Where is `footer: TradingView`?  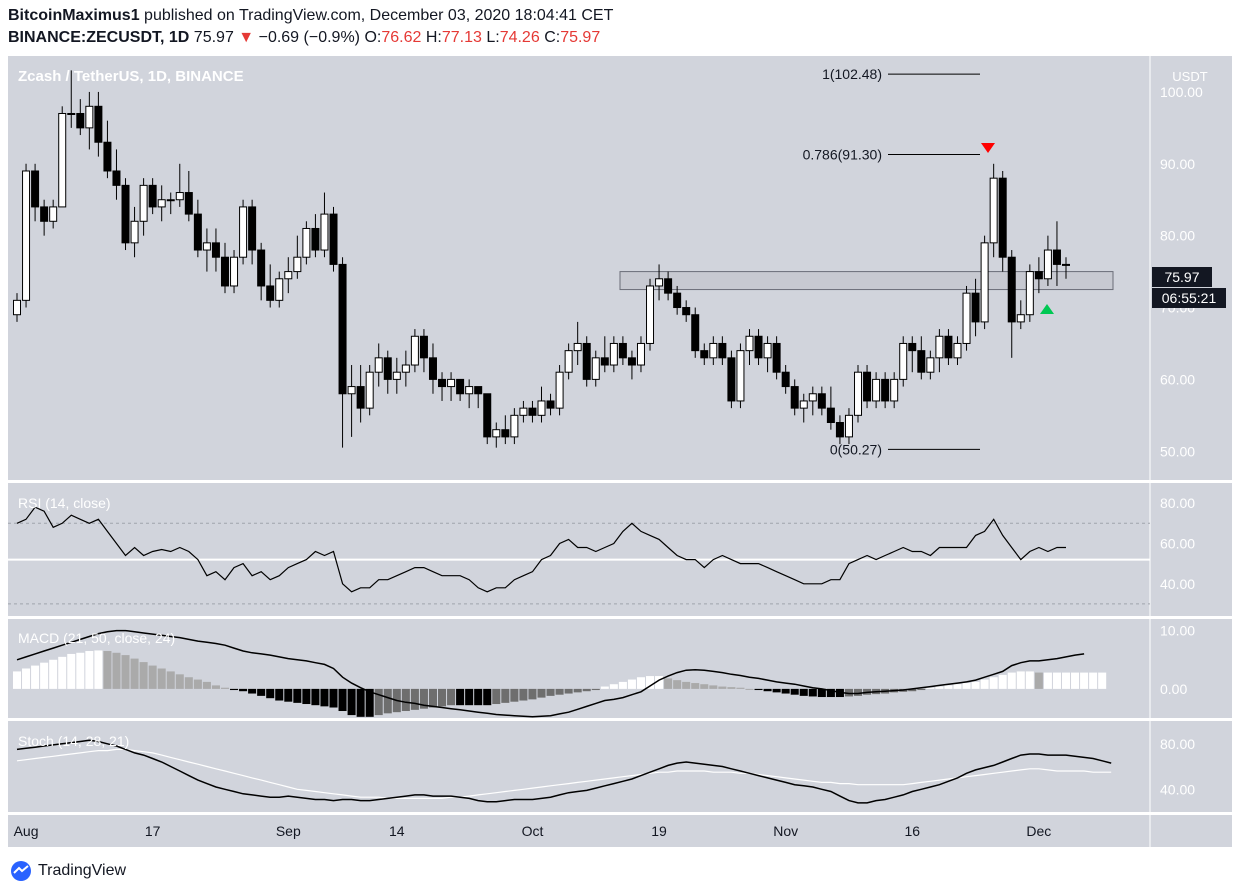 footer: TradingView is located at coordinates (68, 871).